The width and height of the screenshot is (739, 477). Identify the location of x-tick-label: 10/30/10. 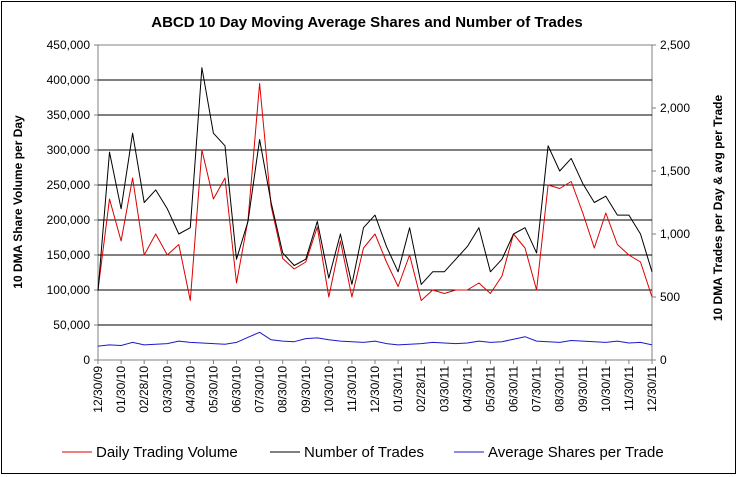
(329, 389).